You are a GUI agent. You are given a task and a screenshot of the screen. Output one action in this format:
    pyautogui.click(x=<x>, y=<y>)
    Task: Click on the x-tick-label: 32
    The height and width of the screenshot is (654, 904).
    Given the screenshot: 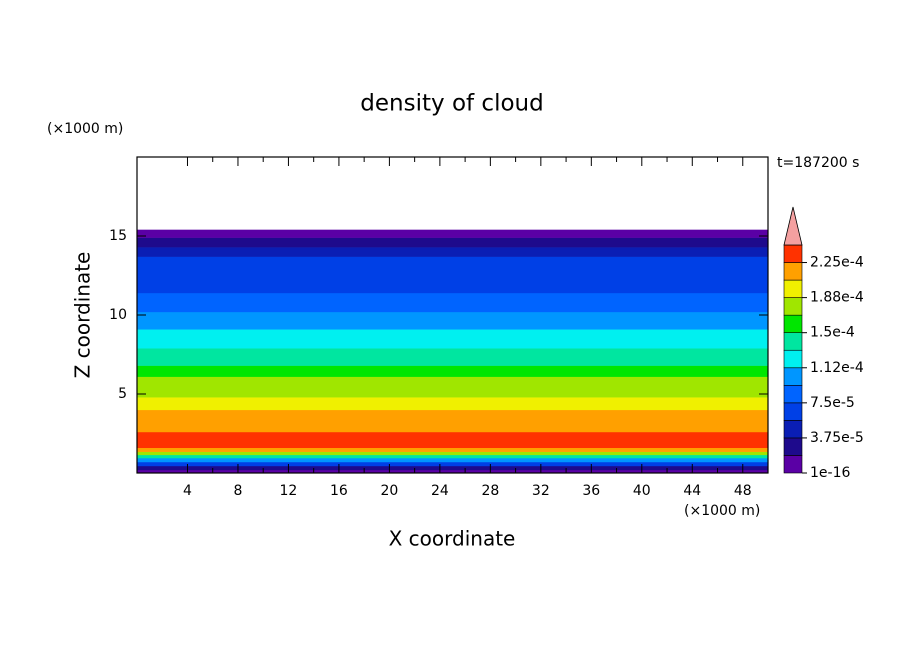 What is the action you would take?
    pyautogui.click(x=541, y=491)
    